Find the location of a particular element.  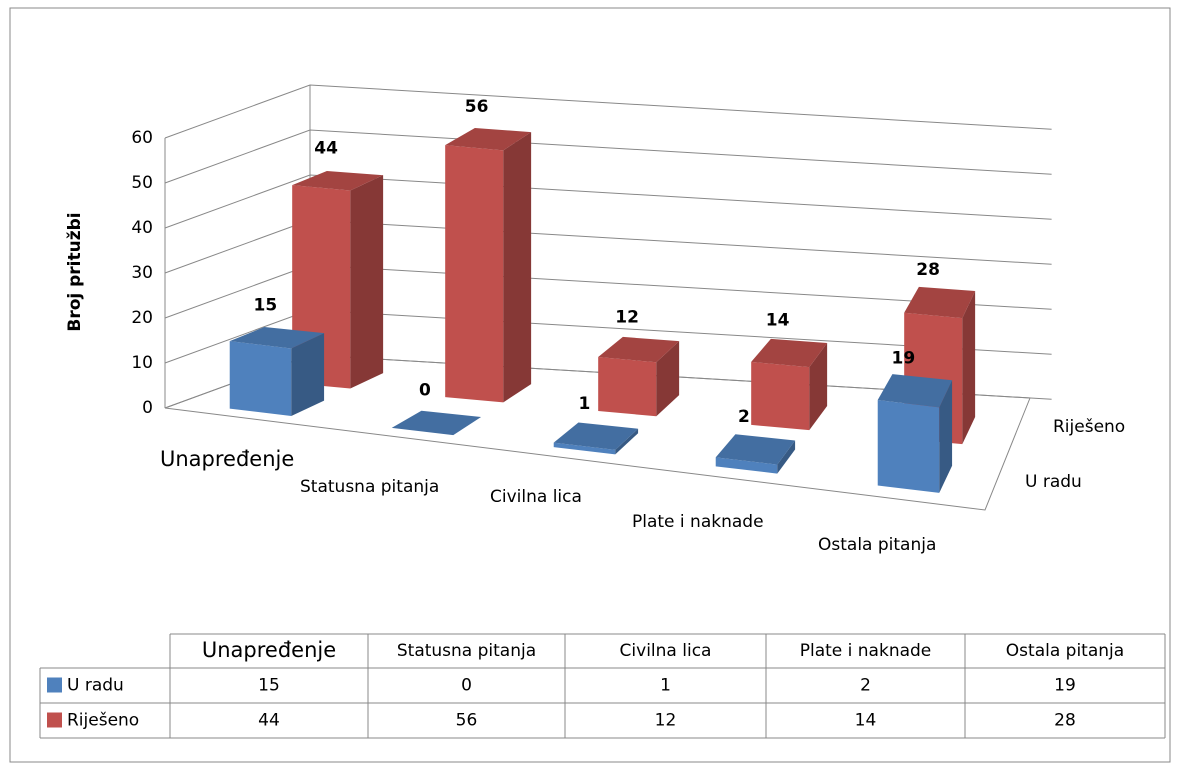

table-cell: 28 is located at coordinates (1065, 721).